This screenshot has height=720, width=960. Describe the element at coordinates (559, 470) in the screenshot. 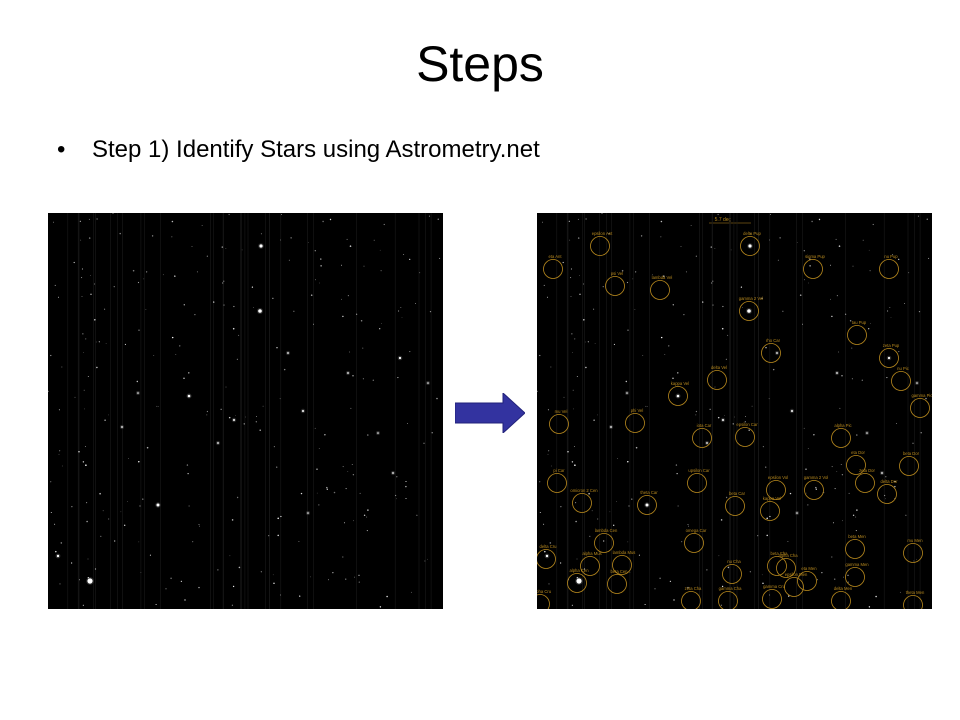

I see `star-label: pi Car` at that location.